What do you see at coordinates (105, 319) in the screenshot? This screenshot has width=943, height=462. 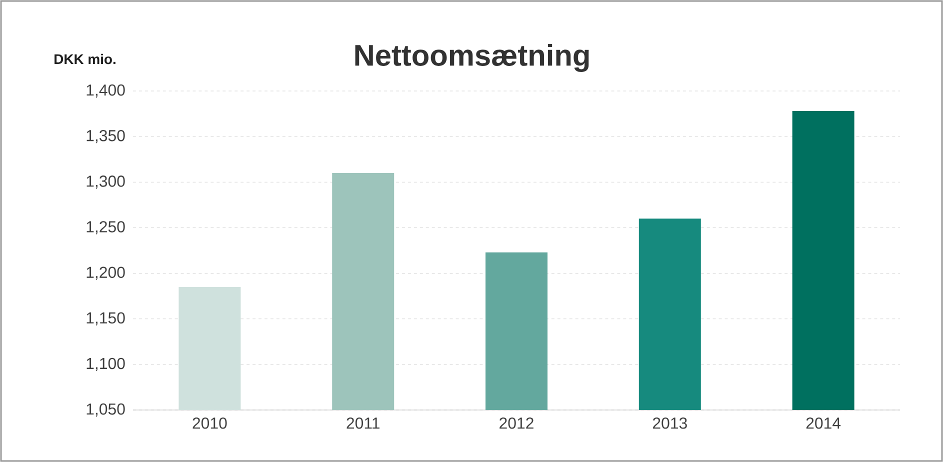 I see `y-tick-label: 1,150` at bounding box center [105, 319].